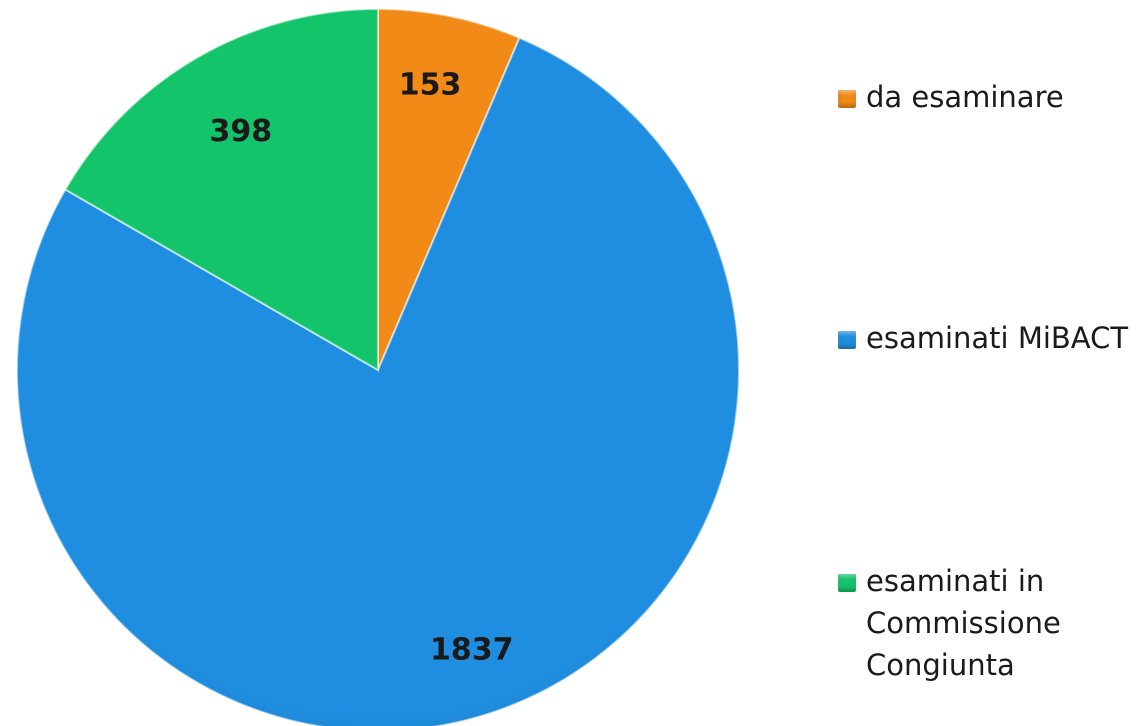 The height and width of the screenshot is (726, 1142). Describe the element at coordinates (963, 623) in the screenshot. I see `legend-label-esaminati-in-commissione-congiunta: esaminati in Commissione Congiunta` at that location.